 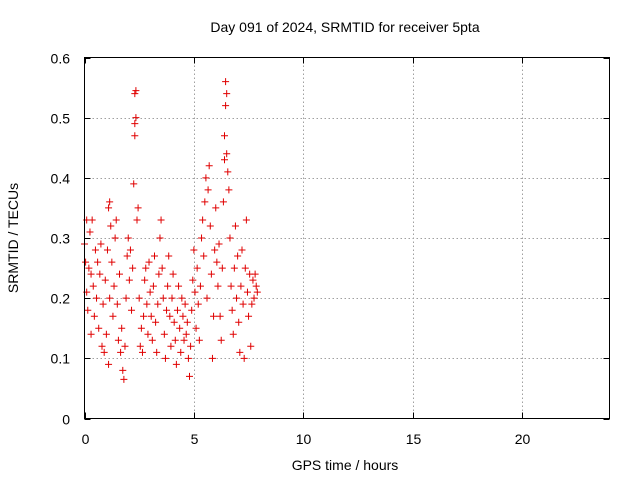 What do you see at coordinates (61, 359) in the screenshot?
I see `y-tick-label: 0.1` at bounding box center [61, 359].